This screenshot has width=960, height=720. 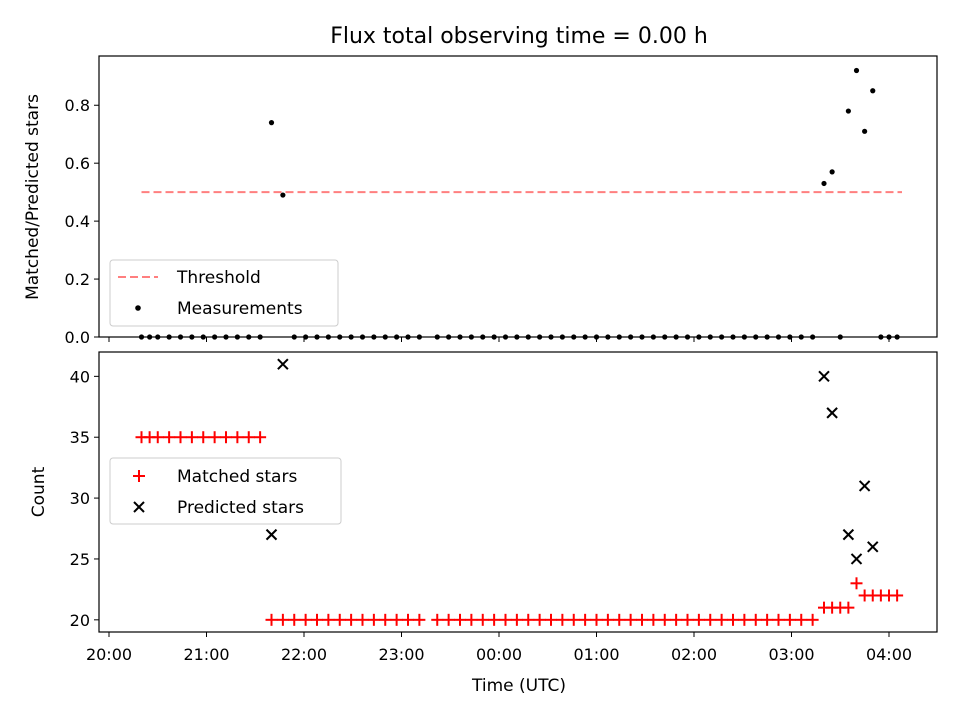 I want to click on x-tick-label: 01:00, so click(x=596, y=654).